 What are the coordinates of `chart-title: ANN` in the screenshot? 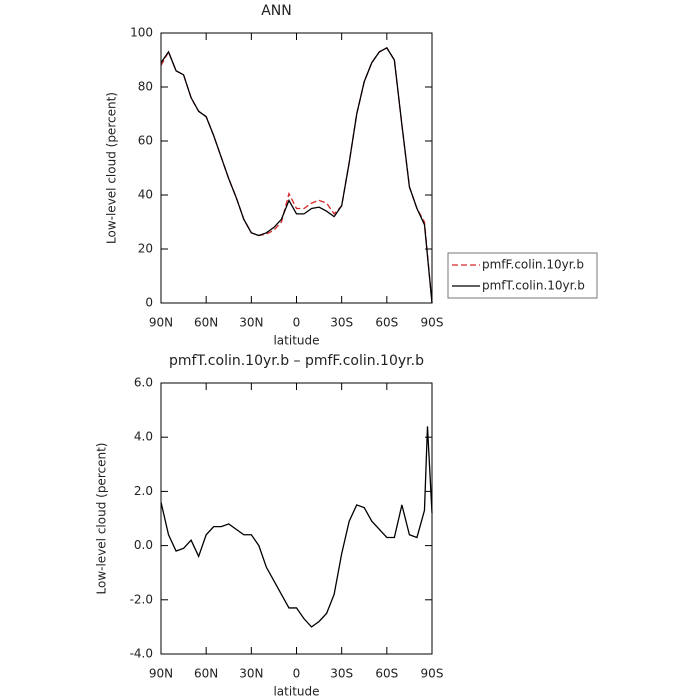 It's located at (276, 11).